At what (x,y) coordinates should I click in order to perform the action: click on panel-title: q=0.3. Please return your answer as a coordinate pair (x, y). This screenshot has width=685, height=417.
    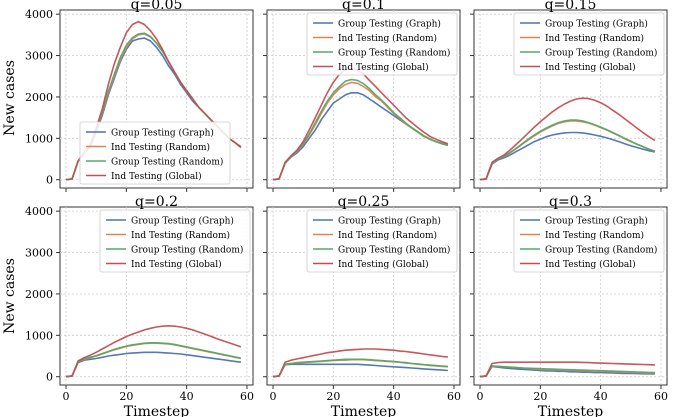
    Looking at the image, I should click on (570, 202).